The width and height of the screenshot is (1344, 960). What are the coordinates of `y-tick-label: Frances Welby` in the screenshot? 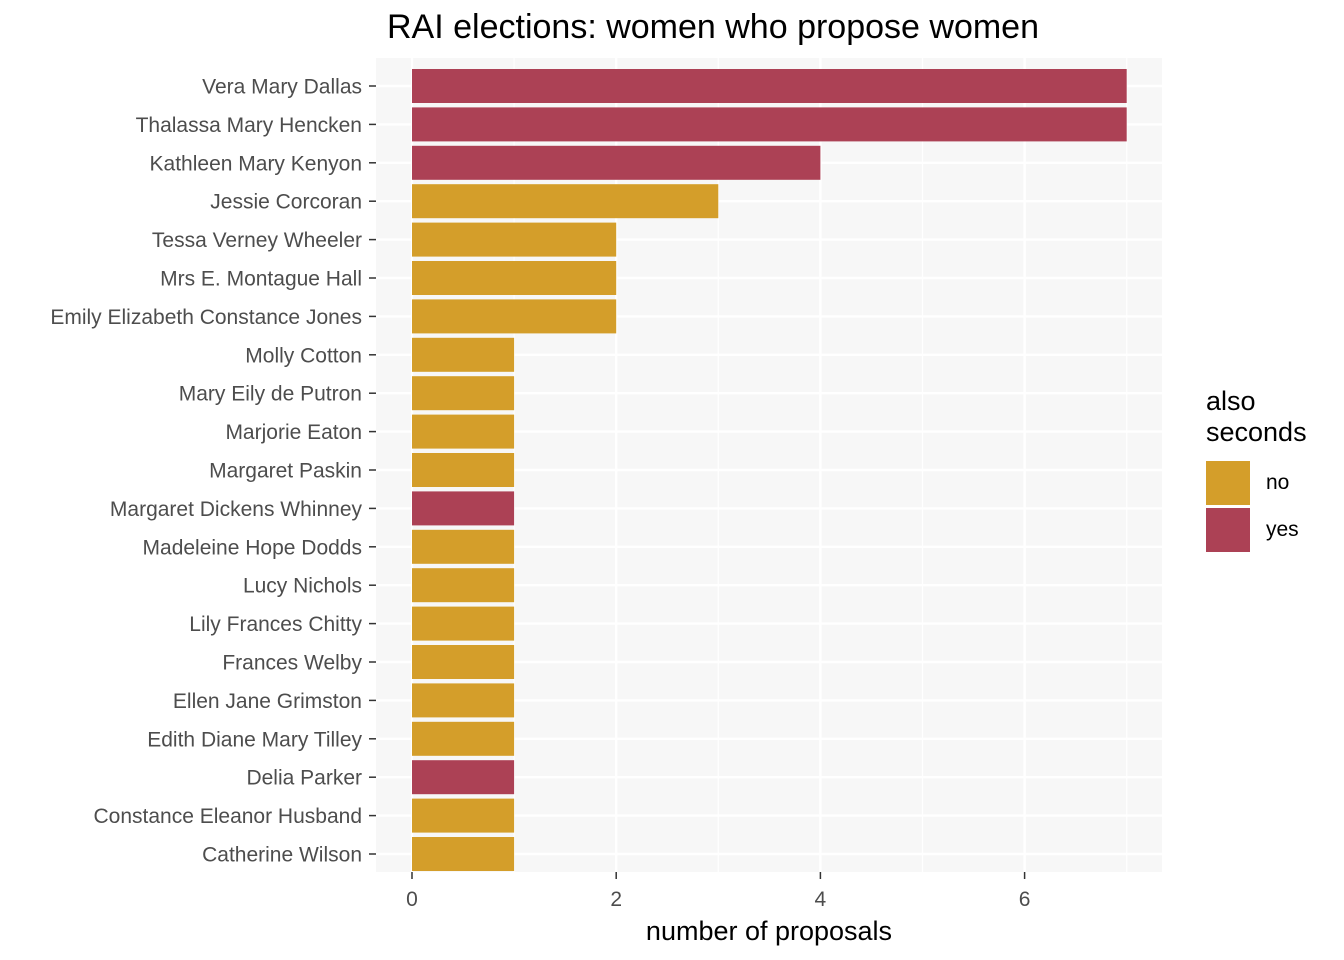 It's located at (292, 663).